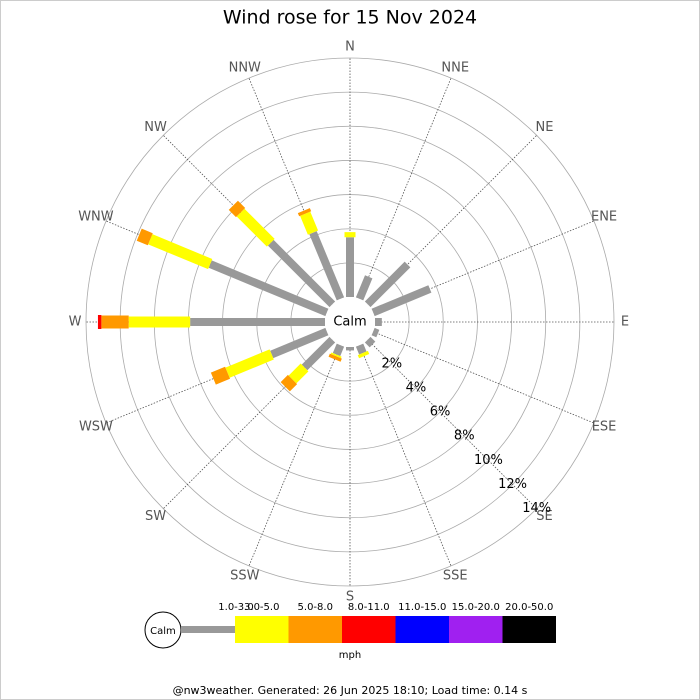  What do you see at coordinates (245, 67) in the screenshot?
I see `direction-label: NNW` at bounding box center [245, 67].